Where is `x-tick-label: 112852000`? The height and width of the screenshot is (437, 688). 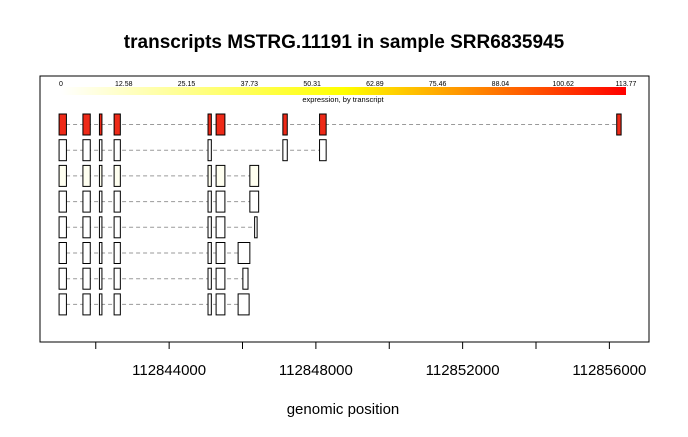 x-tick-label: 112852000 is located at coordinates (463, 370).